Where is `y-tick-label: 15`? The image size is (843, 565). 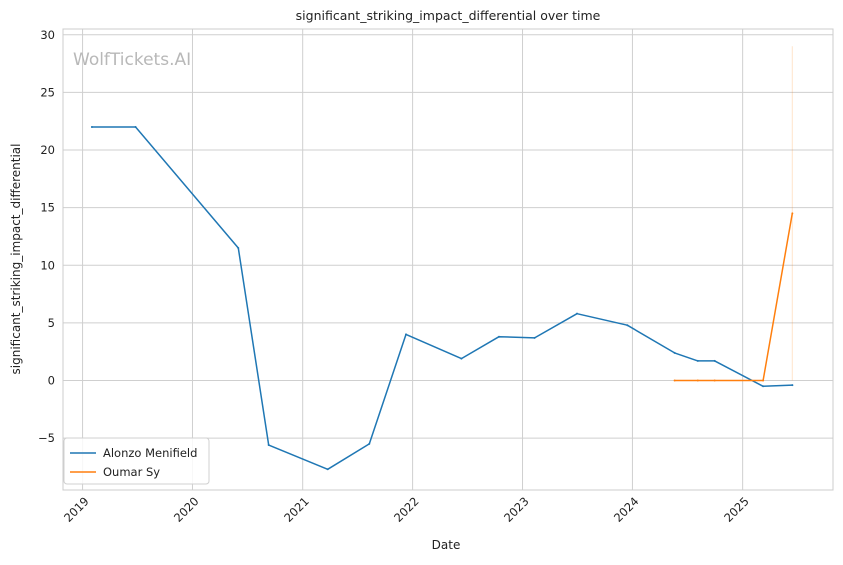 y-tick-label: 15 is located at coordinates (47, 208).